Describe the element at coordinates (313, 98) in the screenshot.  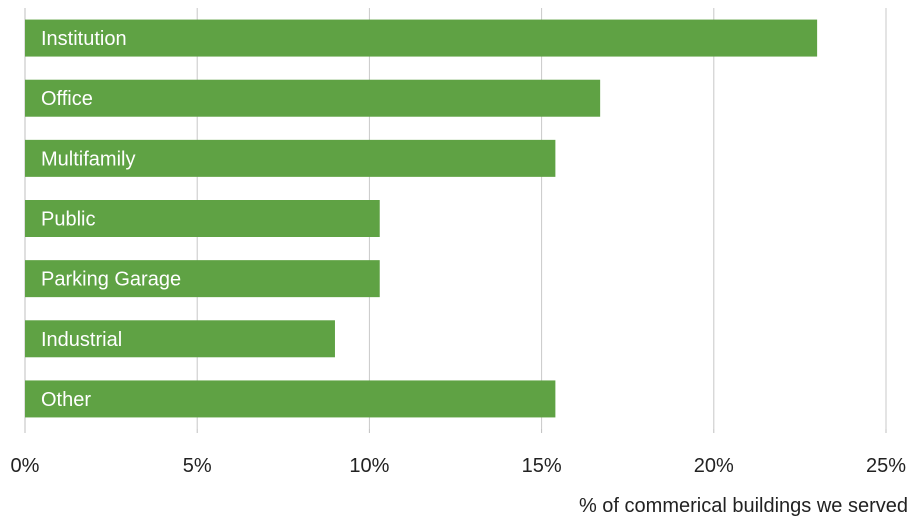
I see `bar-office` at that location.